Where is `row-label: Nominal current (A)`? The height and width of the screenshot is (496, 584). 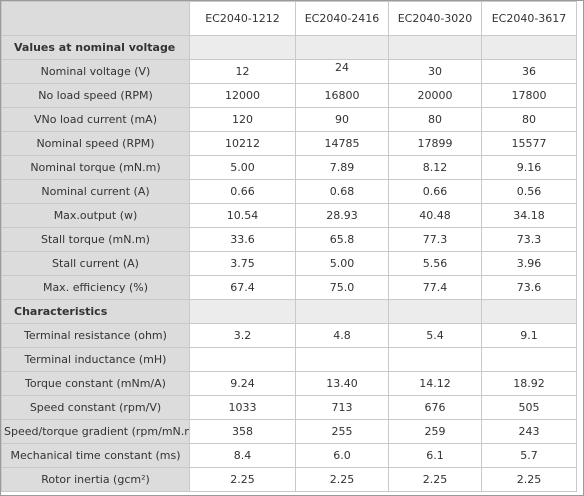 row-label: Nominal current (A) is located at coordinates (95, 191).